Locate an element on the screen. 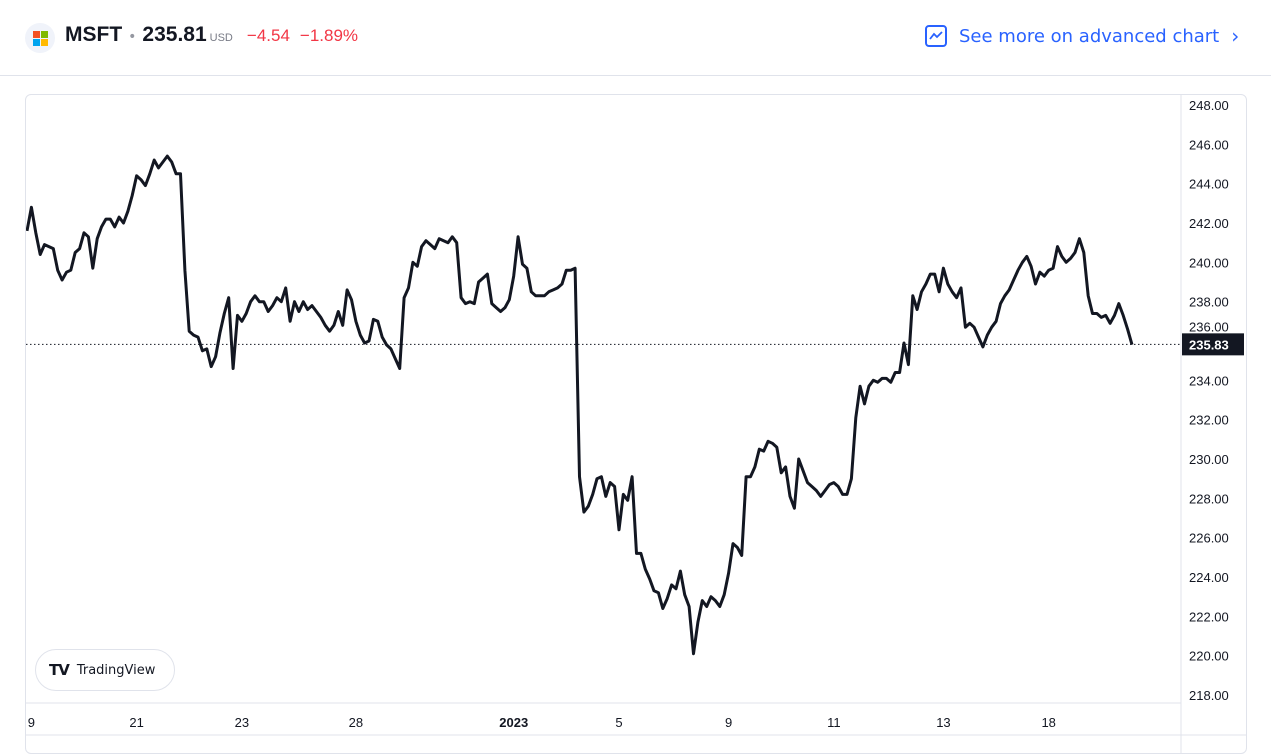 The image size is (1271, 754). tradingview-label: TradingView is located at coordinates (116, 670).